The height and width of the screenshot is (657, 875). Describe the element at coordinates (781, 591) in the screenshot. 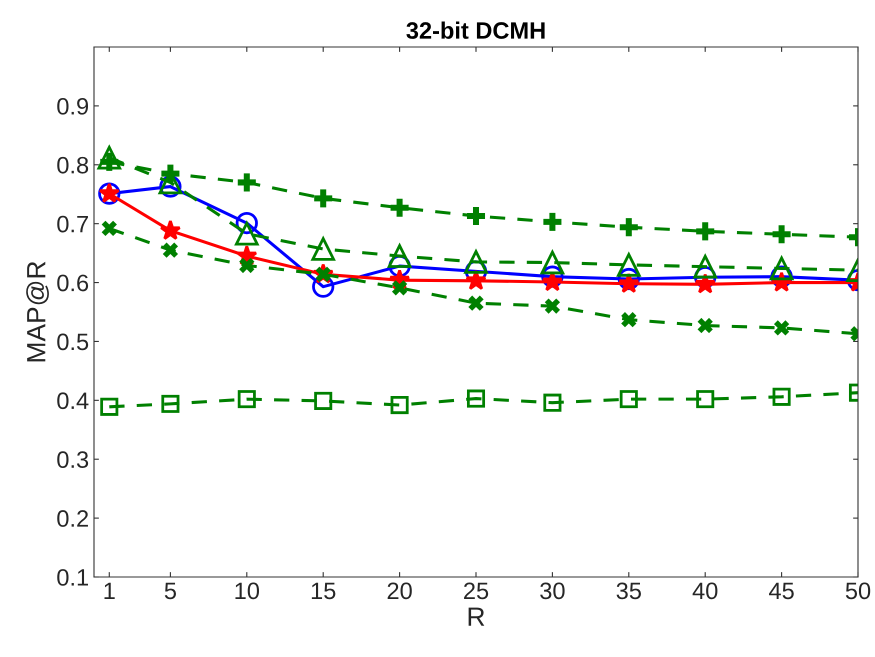

I see `x-tick-label: 45` at that location.